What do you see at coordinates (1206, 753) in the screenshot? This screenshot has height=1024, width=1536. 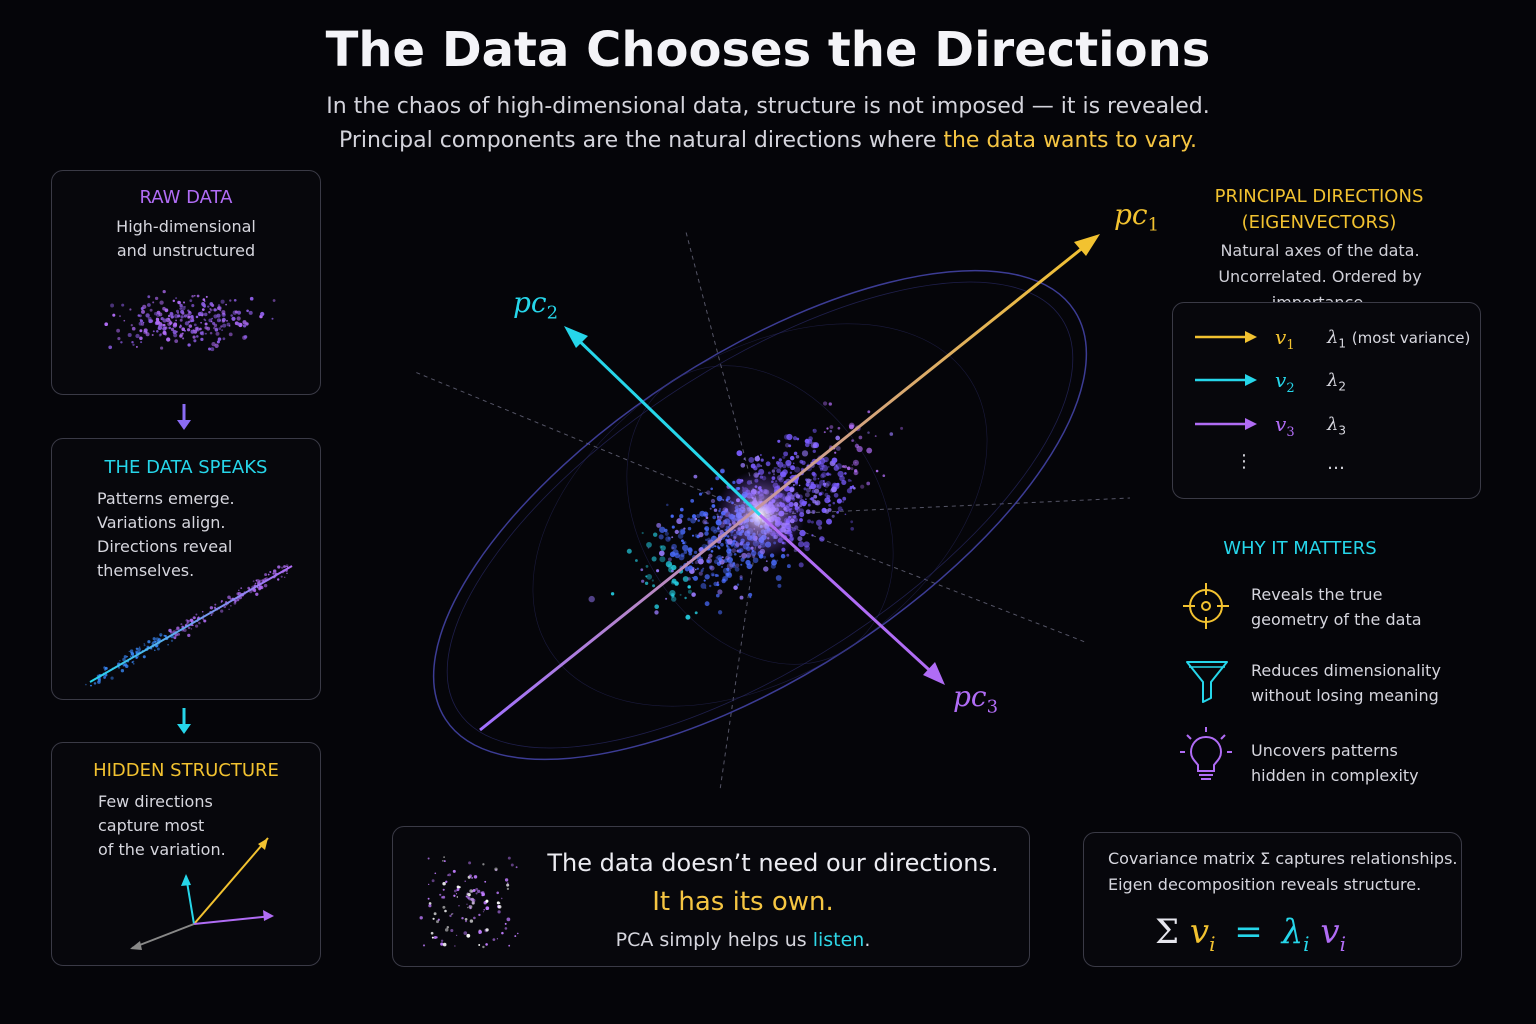 I see `lightbulb-icon` at bounding box center [1206, 753].